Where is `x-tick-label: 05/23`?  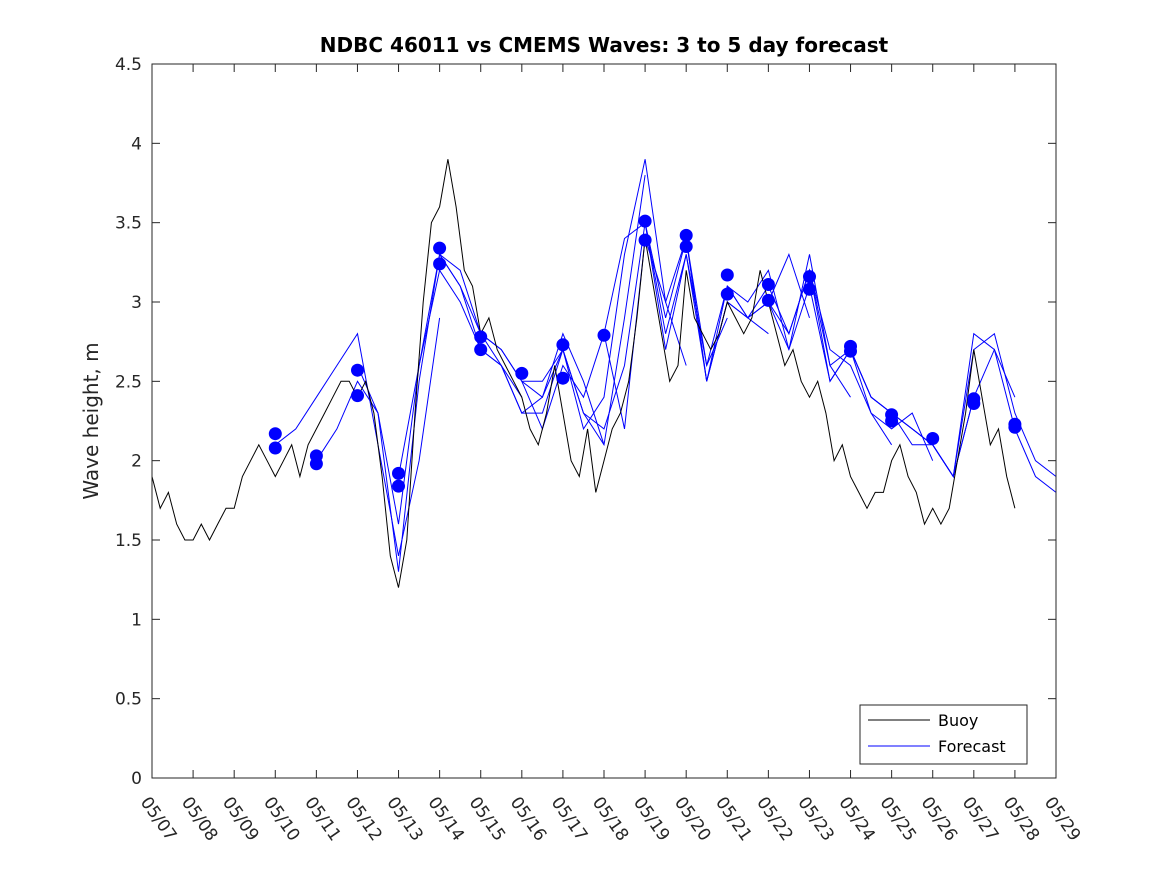
x-tick-label: 05/23 is located at coordinates (815, 819).